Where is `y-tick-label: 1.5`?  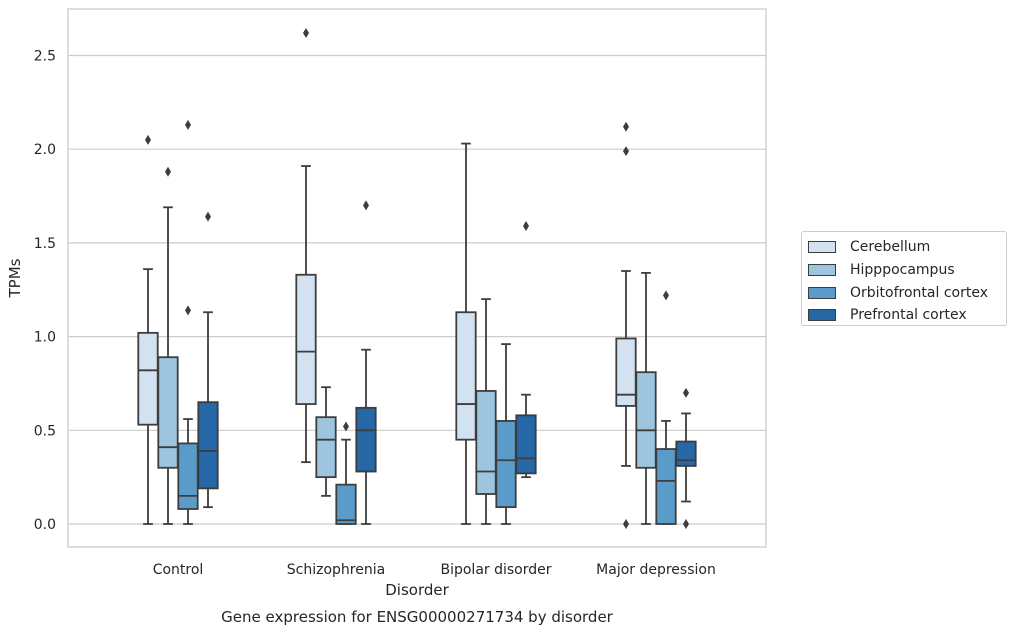 y-tick-label: 1.5 is located at coordinates (45, 244).